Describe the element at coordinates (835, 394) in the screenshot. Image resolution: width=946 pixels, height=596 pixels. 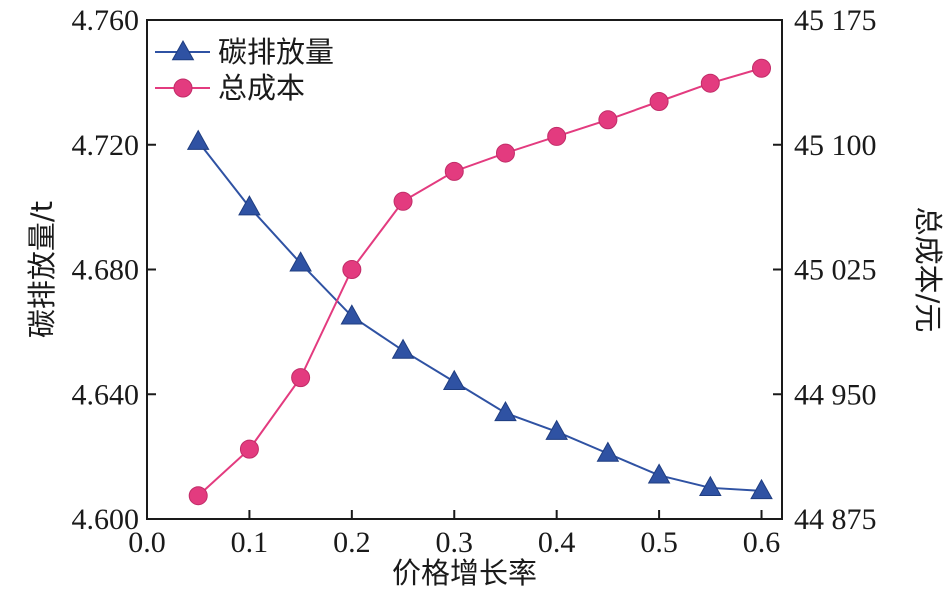
I see `y-right-tick-label: 44 950` at that location.